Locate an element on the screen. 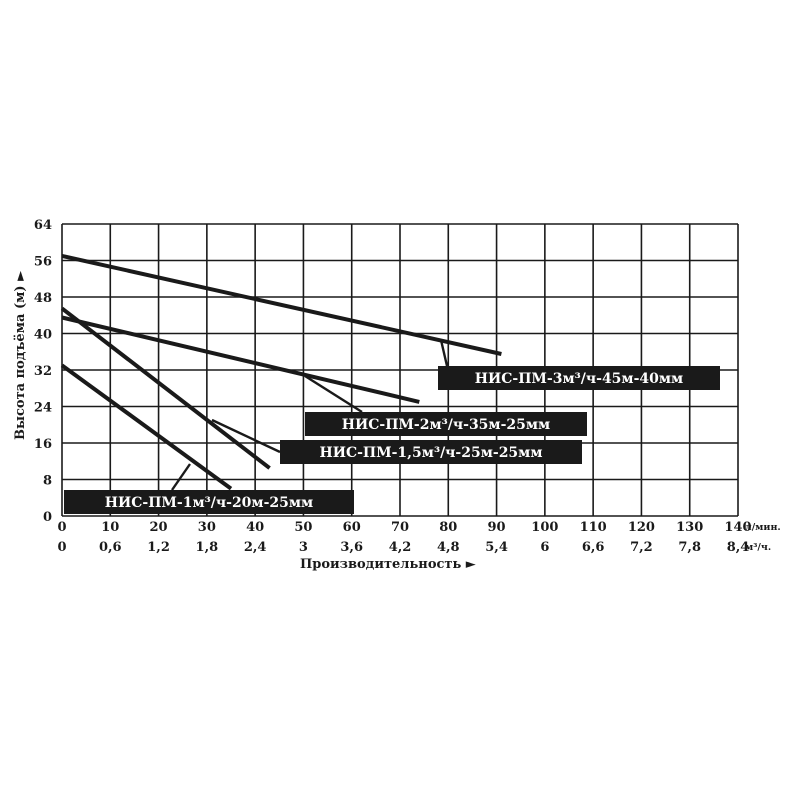  series-label-text: НИС-ПМ-1м³/ч-20м-25мм is located at coordinates (209, 503).